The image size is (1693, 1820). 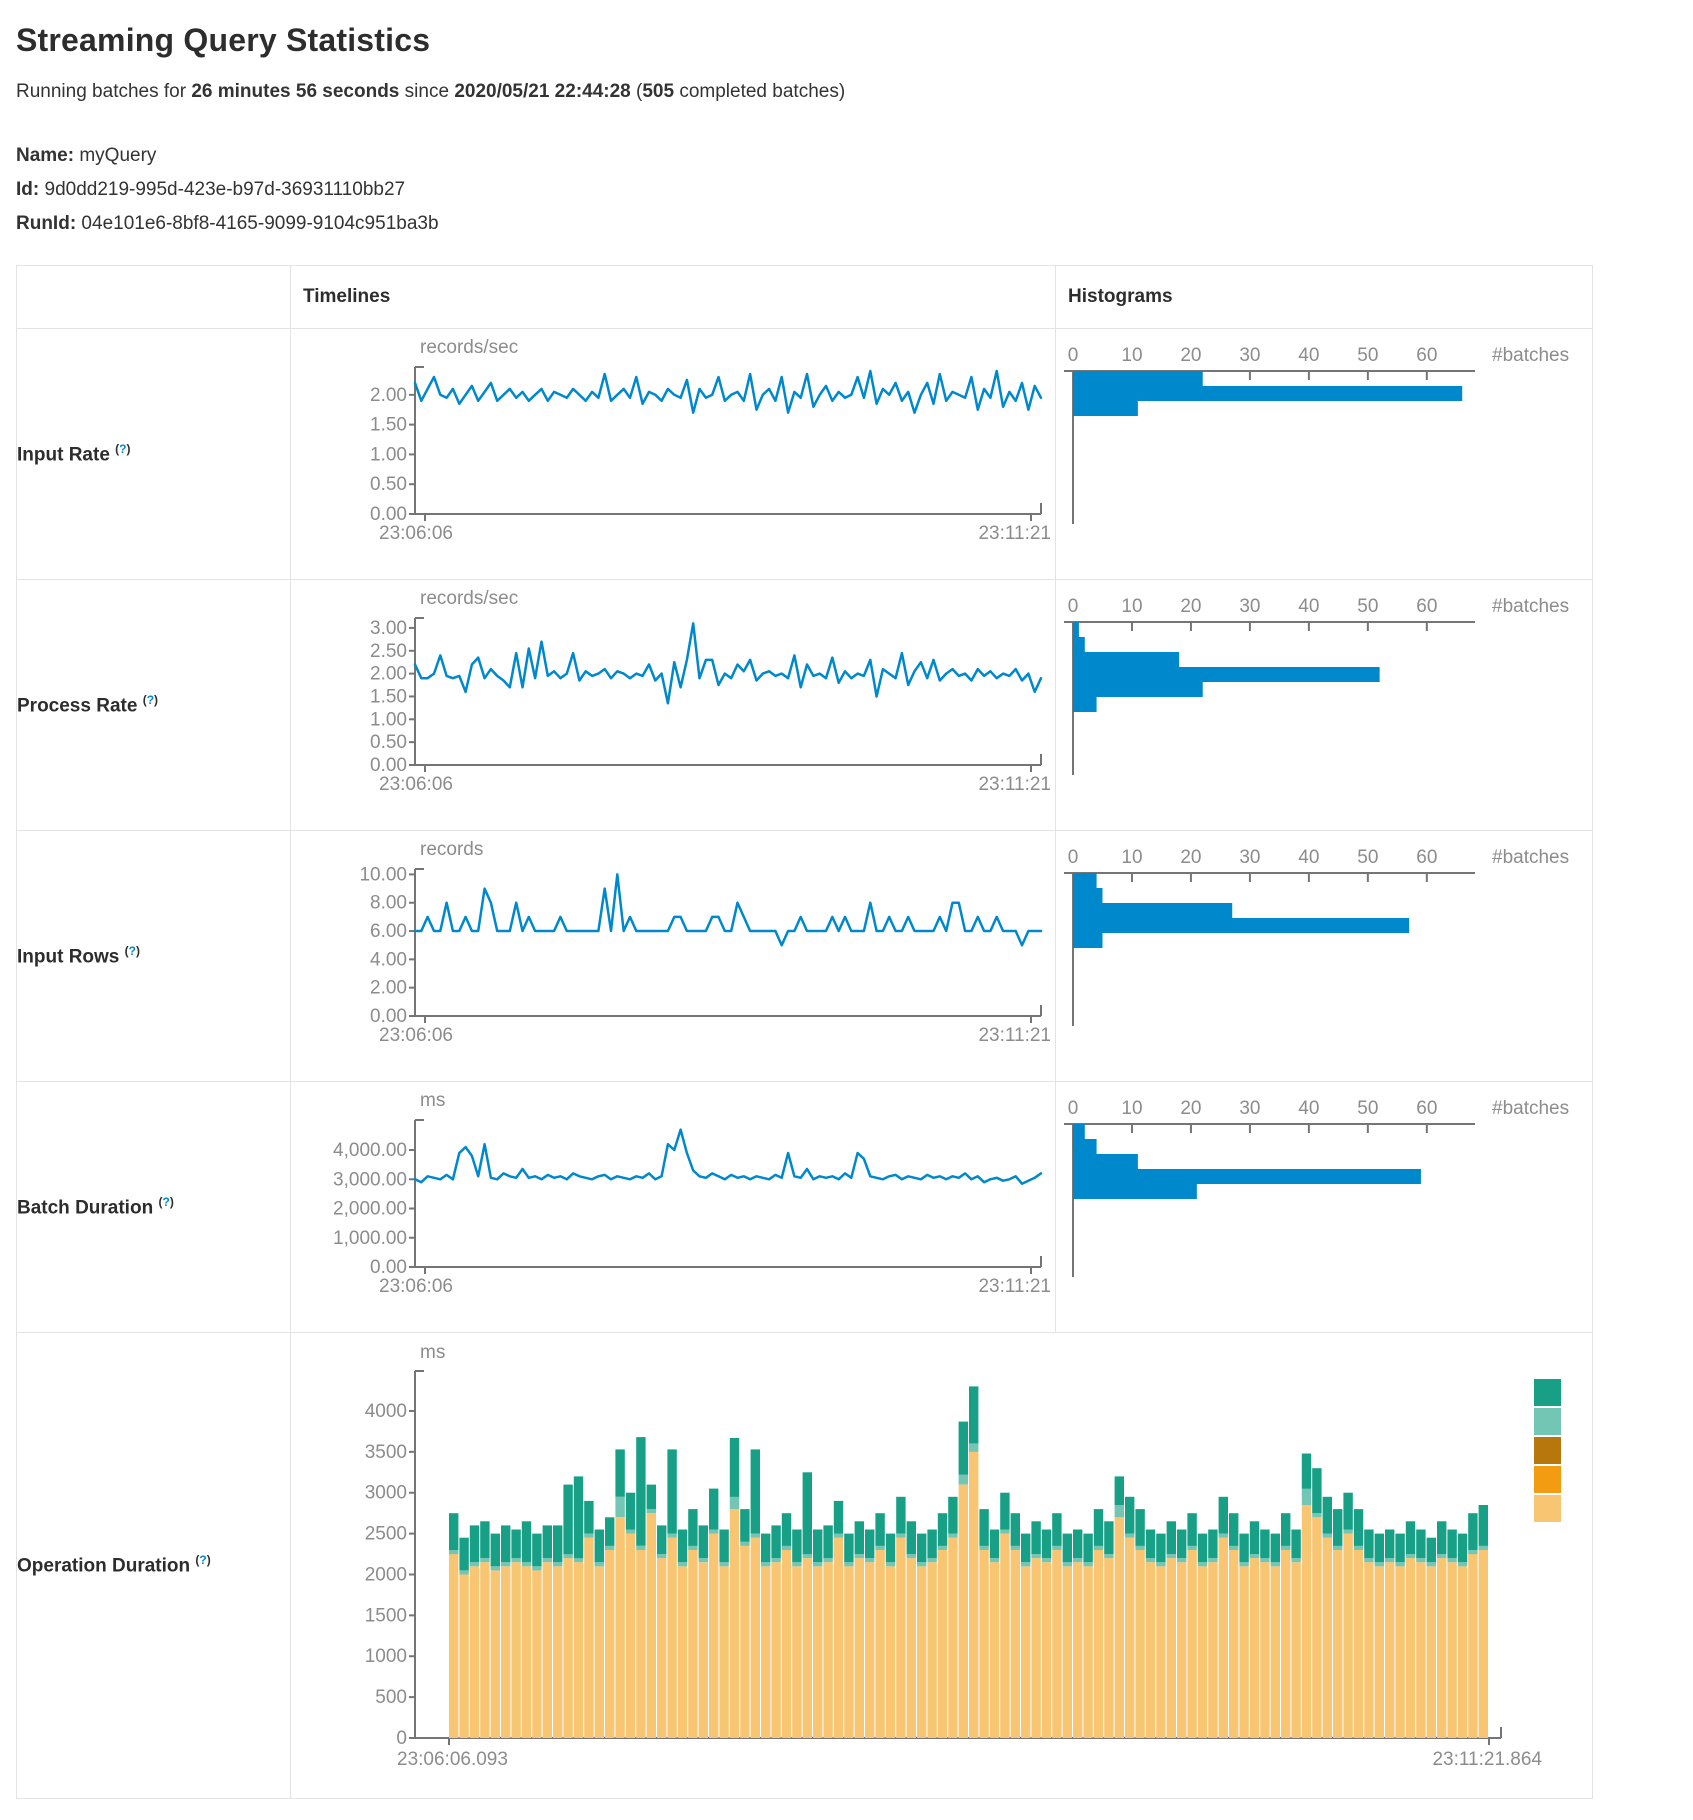 I want to click on svg-text: 8.00, so click(x=388, y=903).